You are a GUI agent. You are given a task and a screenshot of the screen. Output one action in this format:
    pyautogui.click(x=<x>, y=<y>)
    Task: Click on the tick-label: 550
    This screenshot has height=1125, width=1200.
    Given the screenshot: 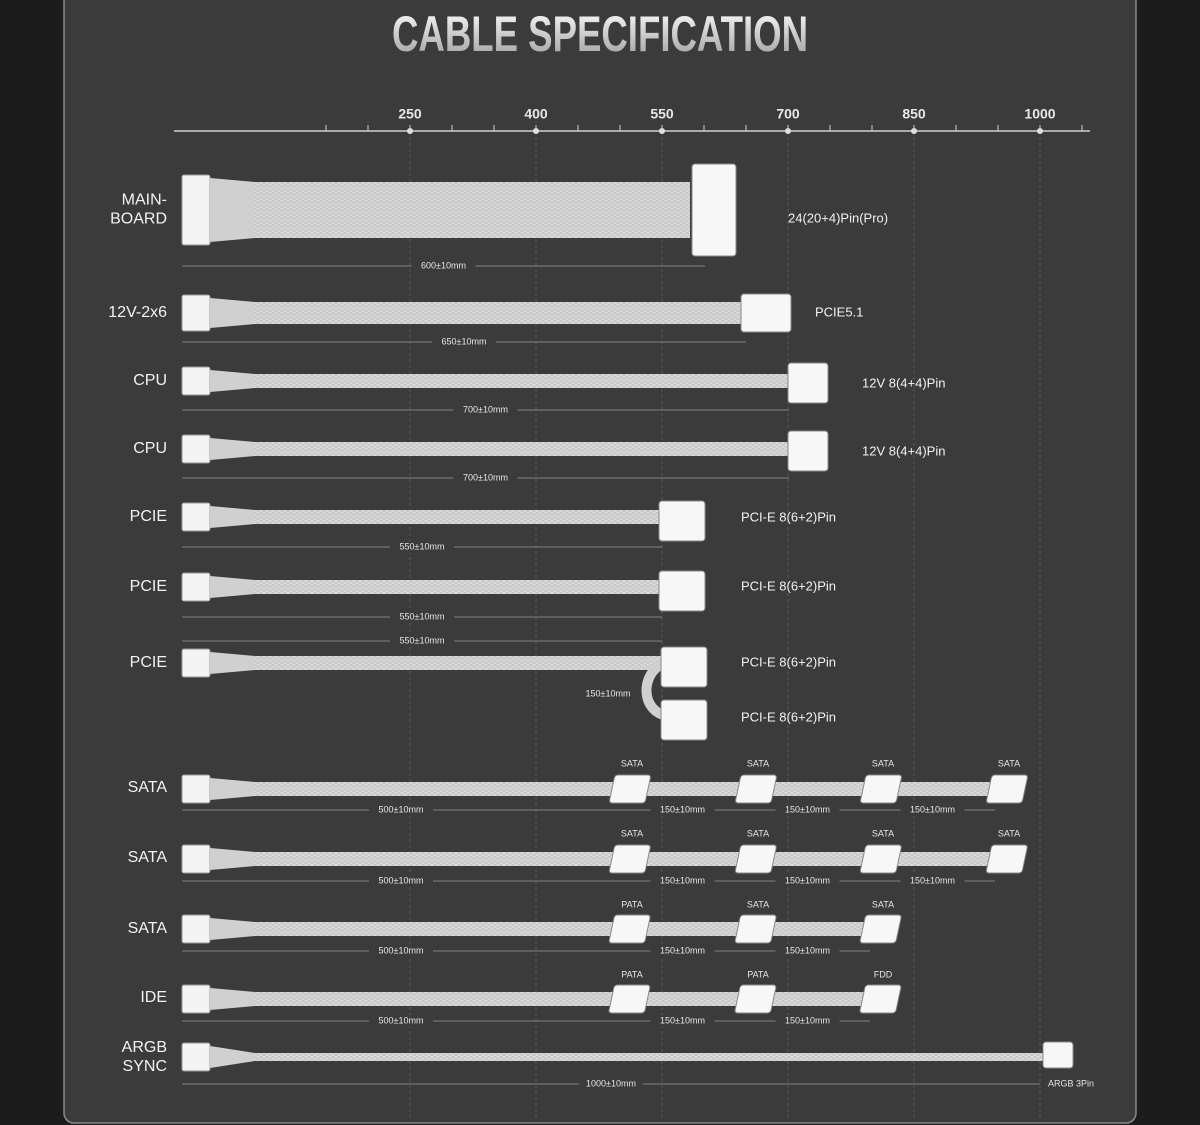 What is the action you would take?
    pyautogui.click(x=662, y=114)
    